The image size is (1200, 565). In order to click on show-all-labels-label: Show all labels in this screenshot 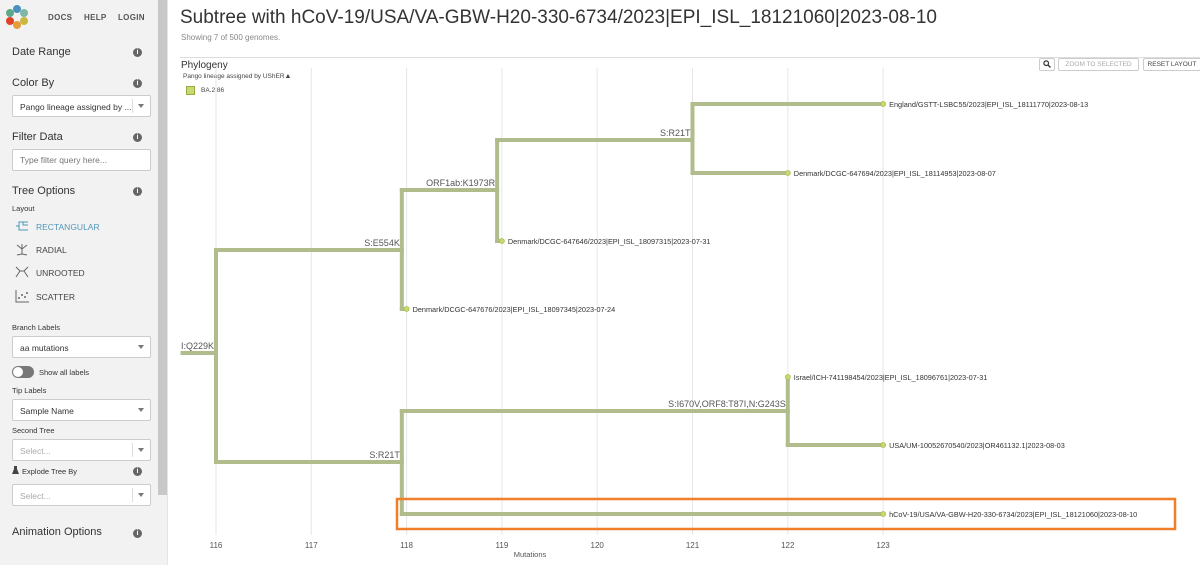, I will do `click(64, 372)`.